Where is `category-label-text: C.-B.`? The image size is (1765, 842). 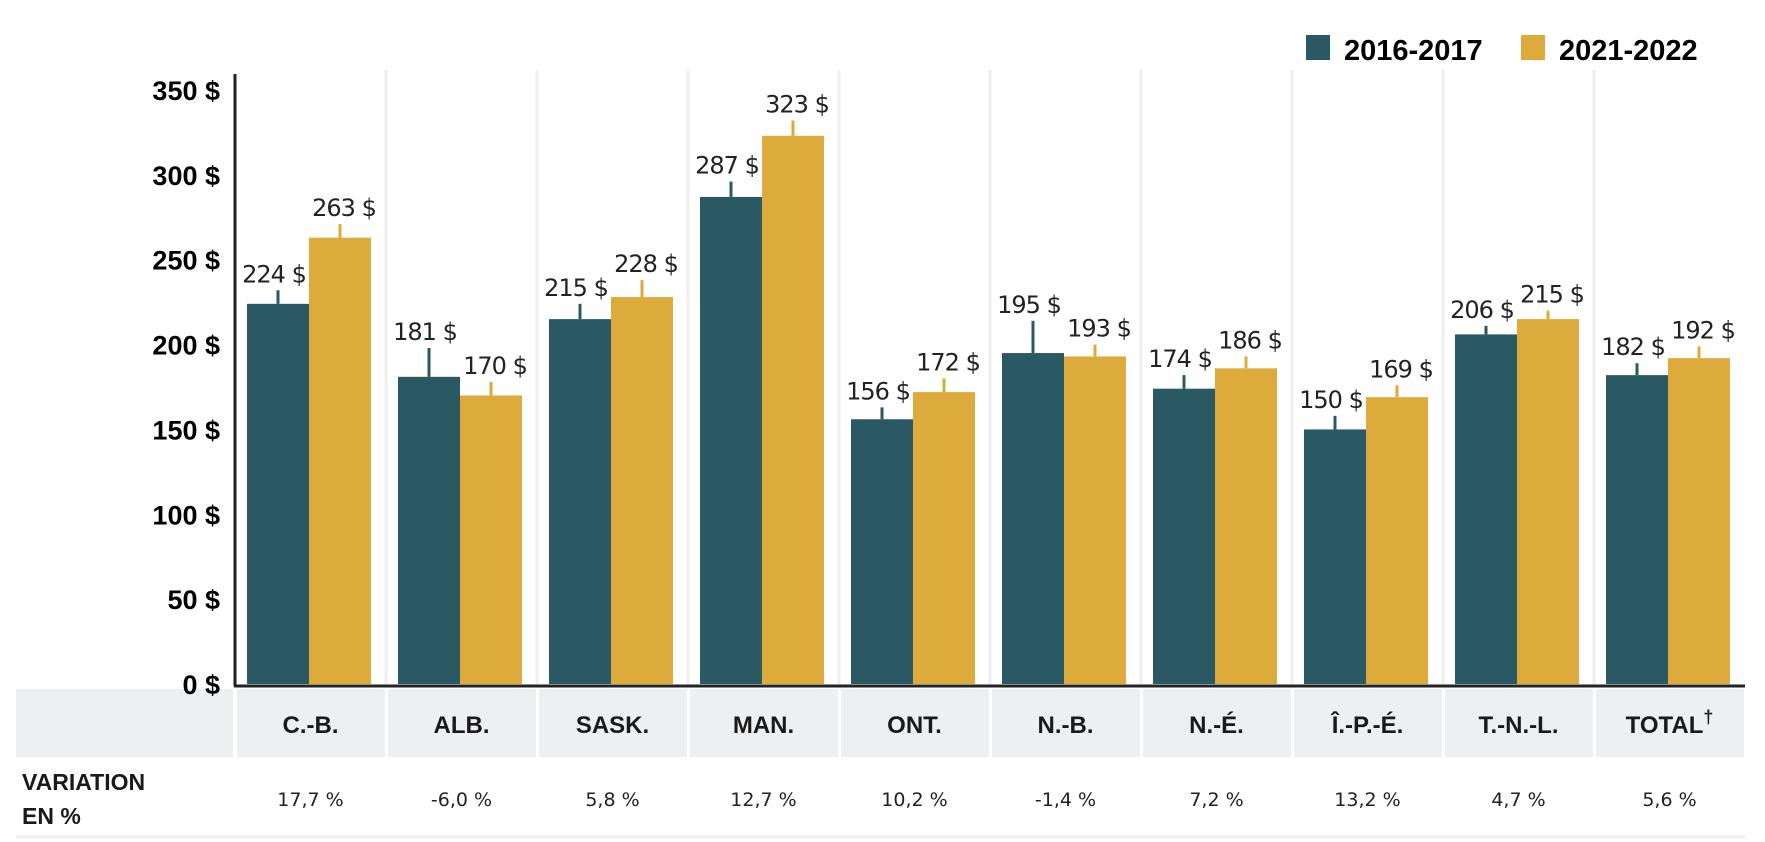 category-label-text: C.-B. is located at coordinates (311, 725).